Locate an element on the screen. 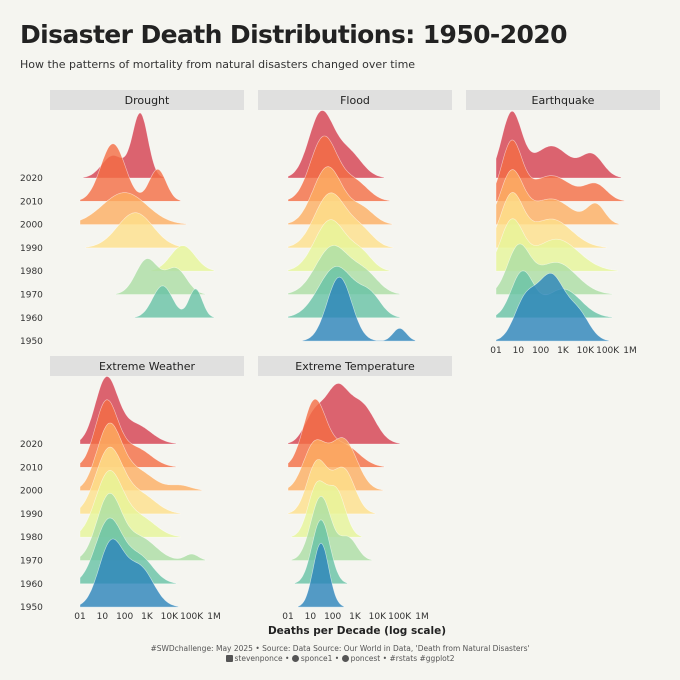 This screenshot has width=680, height=680. linkedin-icon is located at coordinates (229, 658).